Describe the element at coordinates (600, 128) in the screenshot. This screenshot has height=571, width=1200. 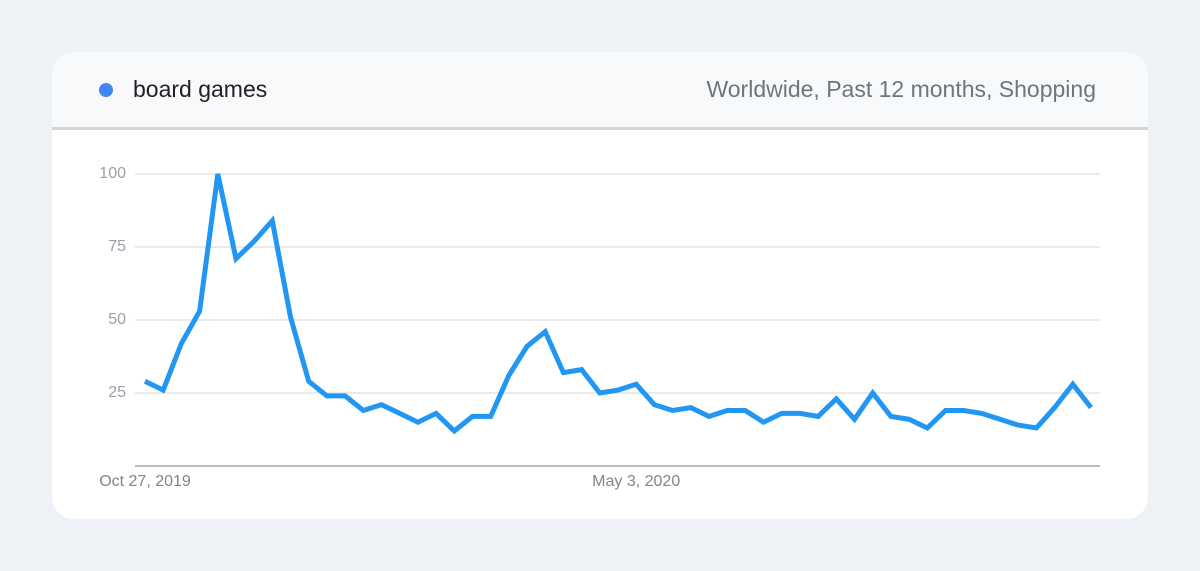
I see `header-divider` at that location.